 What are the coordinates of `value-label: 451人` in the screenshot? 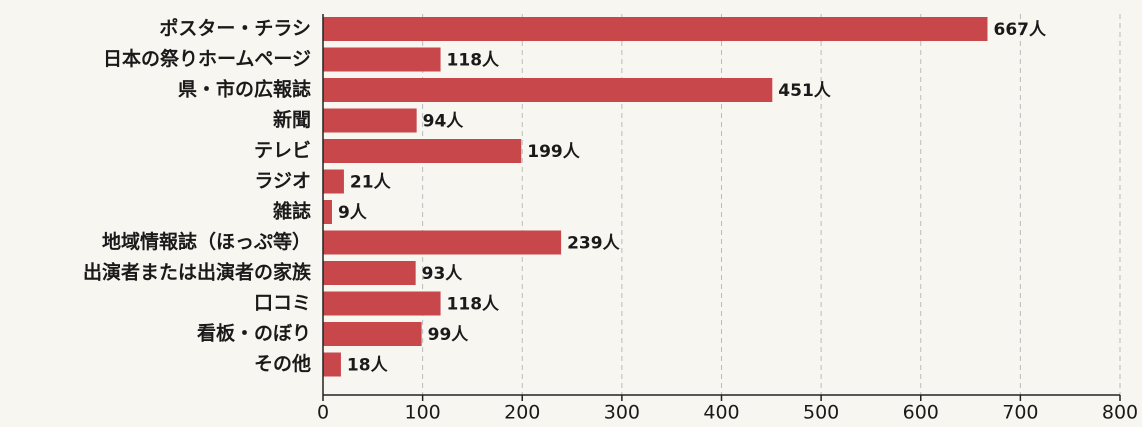 It's located at (804, 91).